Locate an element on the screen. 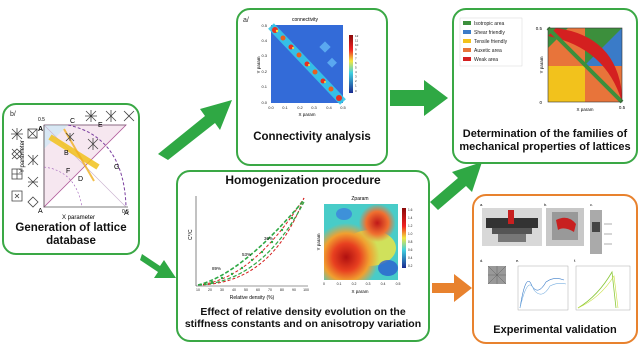  label-g: G is located at coordinates (116, 167).